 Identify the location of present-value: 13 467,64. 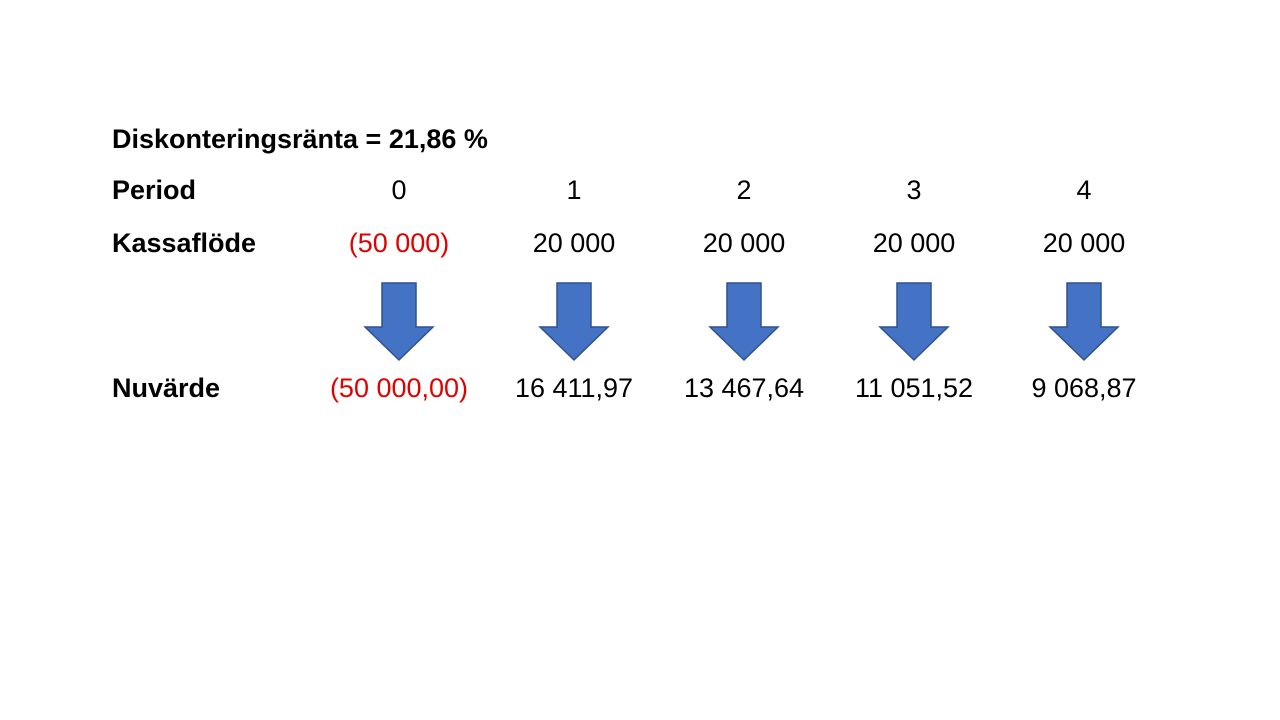
(744, 388).